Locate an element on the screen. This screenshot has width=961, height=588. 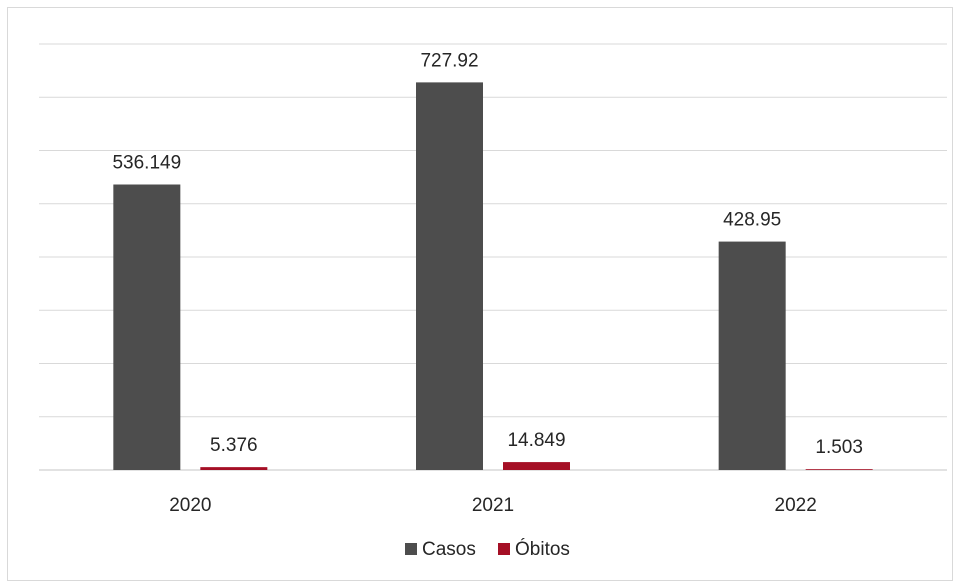
legend-swatch-casos is located at coordinates (411, 549).